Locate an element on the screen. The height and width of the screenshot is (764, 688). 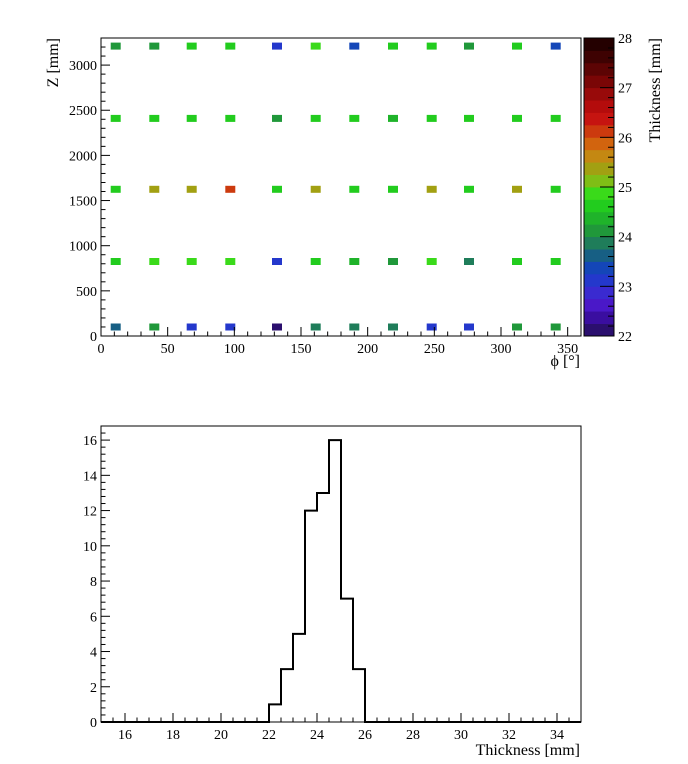
heatmap-x-ticks: 0 50 100 150 200 250 300 350 is located at coordinates (340, 342).